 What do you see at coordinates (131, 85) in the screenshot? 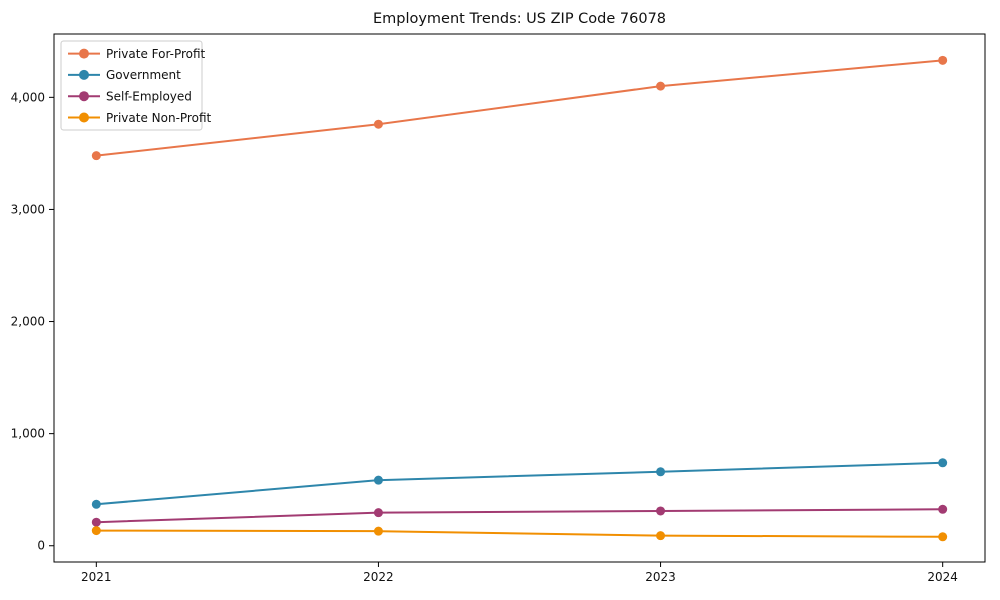
I see `legend-box` at bounding box center [131, 85].